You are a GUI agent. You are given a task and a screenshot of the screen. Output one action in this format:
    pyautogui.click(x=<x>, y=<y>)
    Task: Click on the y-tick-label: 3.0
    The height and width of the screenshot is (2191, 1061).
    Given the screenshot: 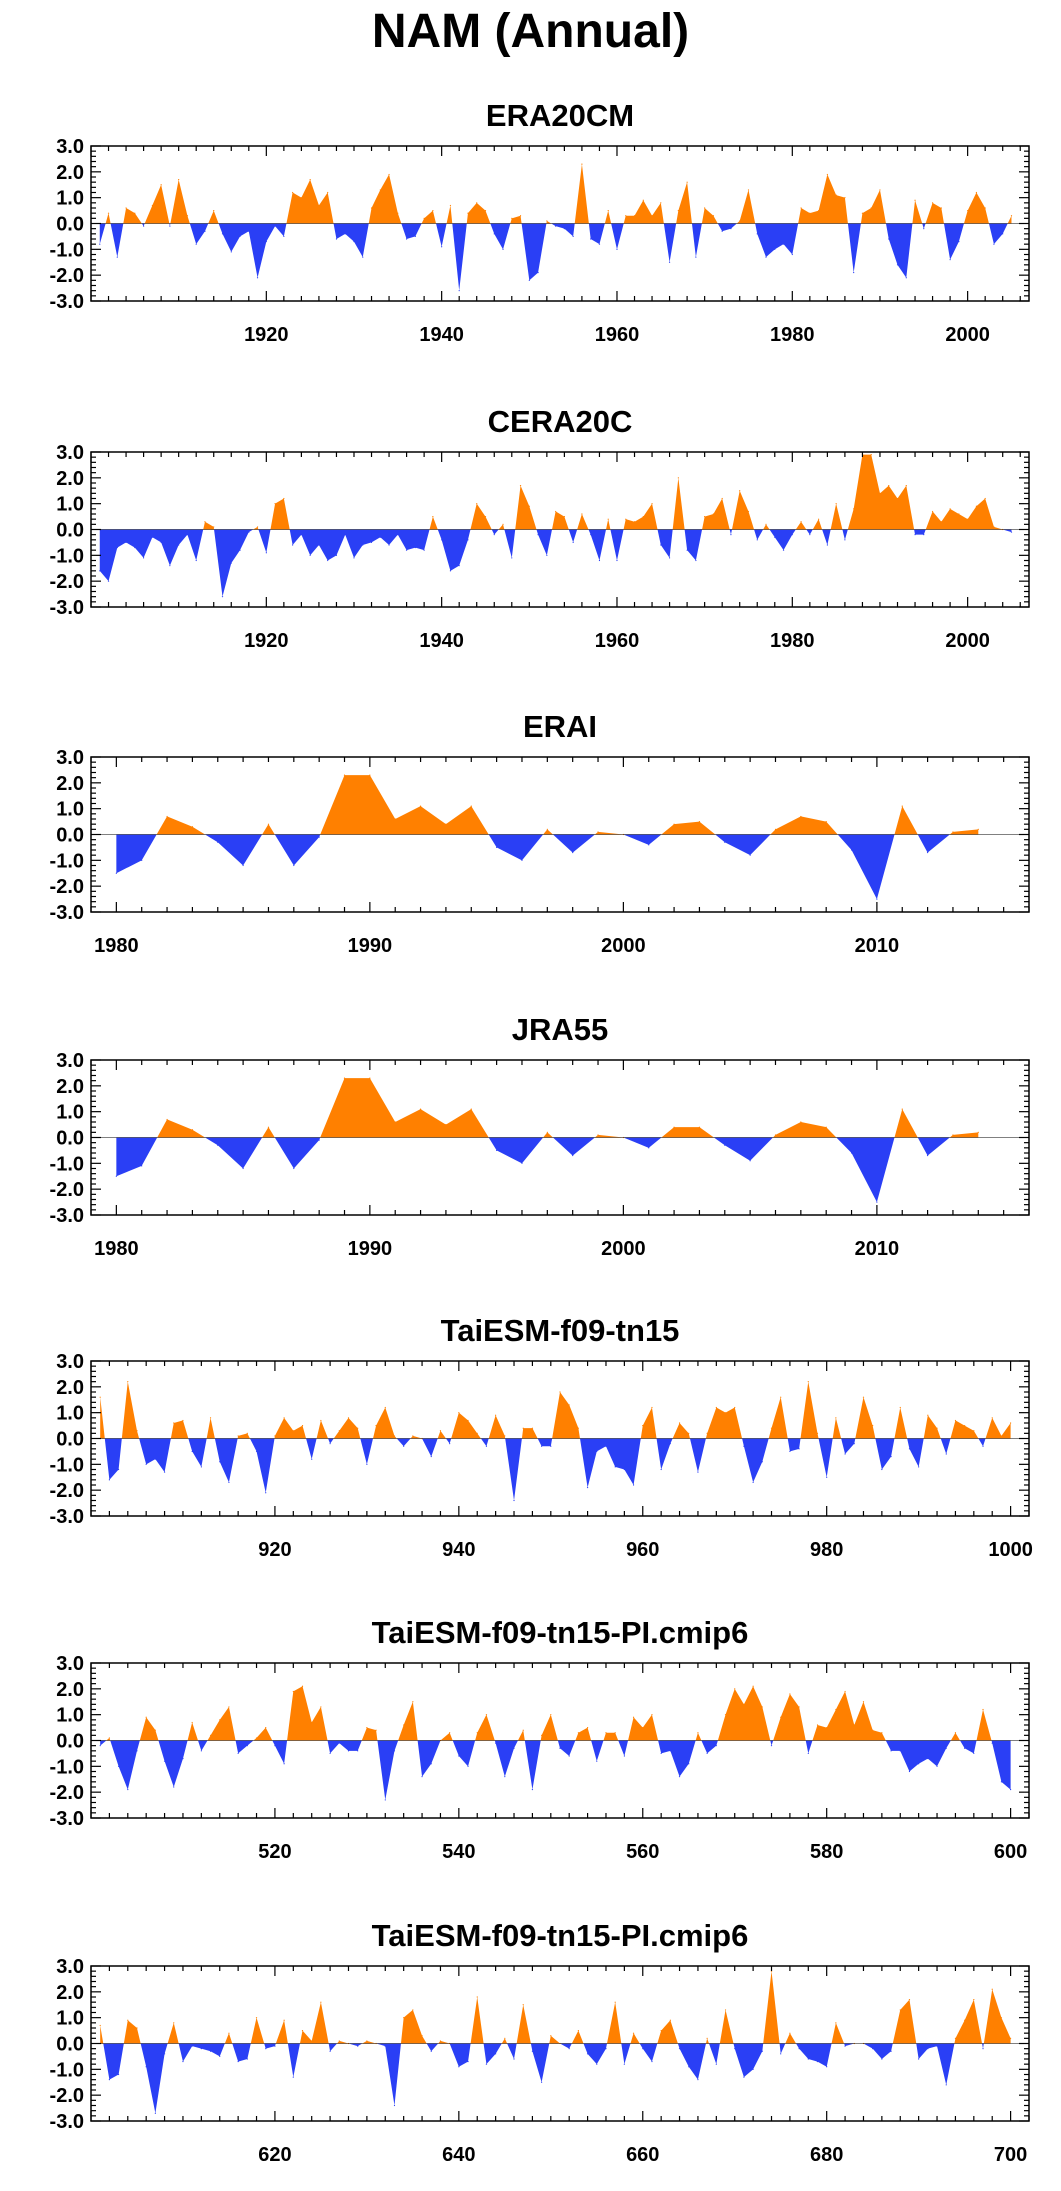 What is the action you would take?
    pyautogui.click(x=70, y=453)
    